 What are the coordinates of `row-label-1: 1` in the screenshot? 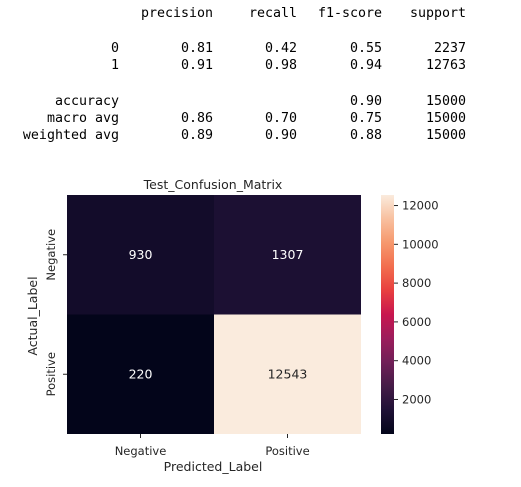 It's located at (114, 65).